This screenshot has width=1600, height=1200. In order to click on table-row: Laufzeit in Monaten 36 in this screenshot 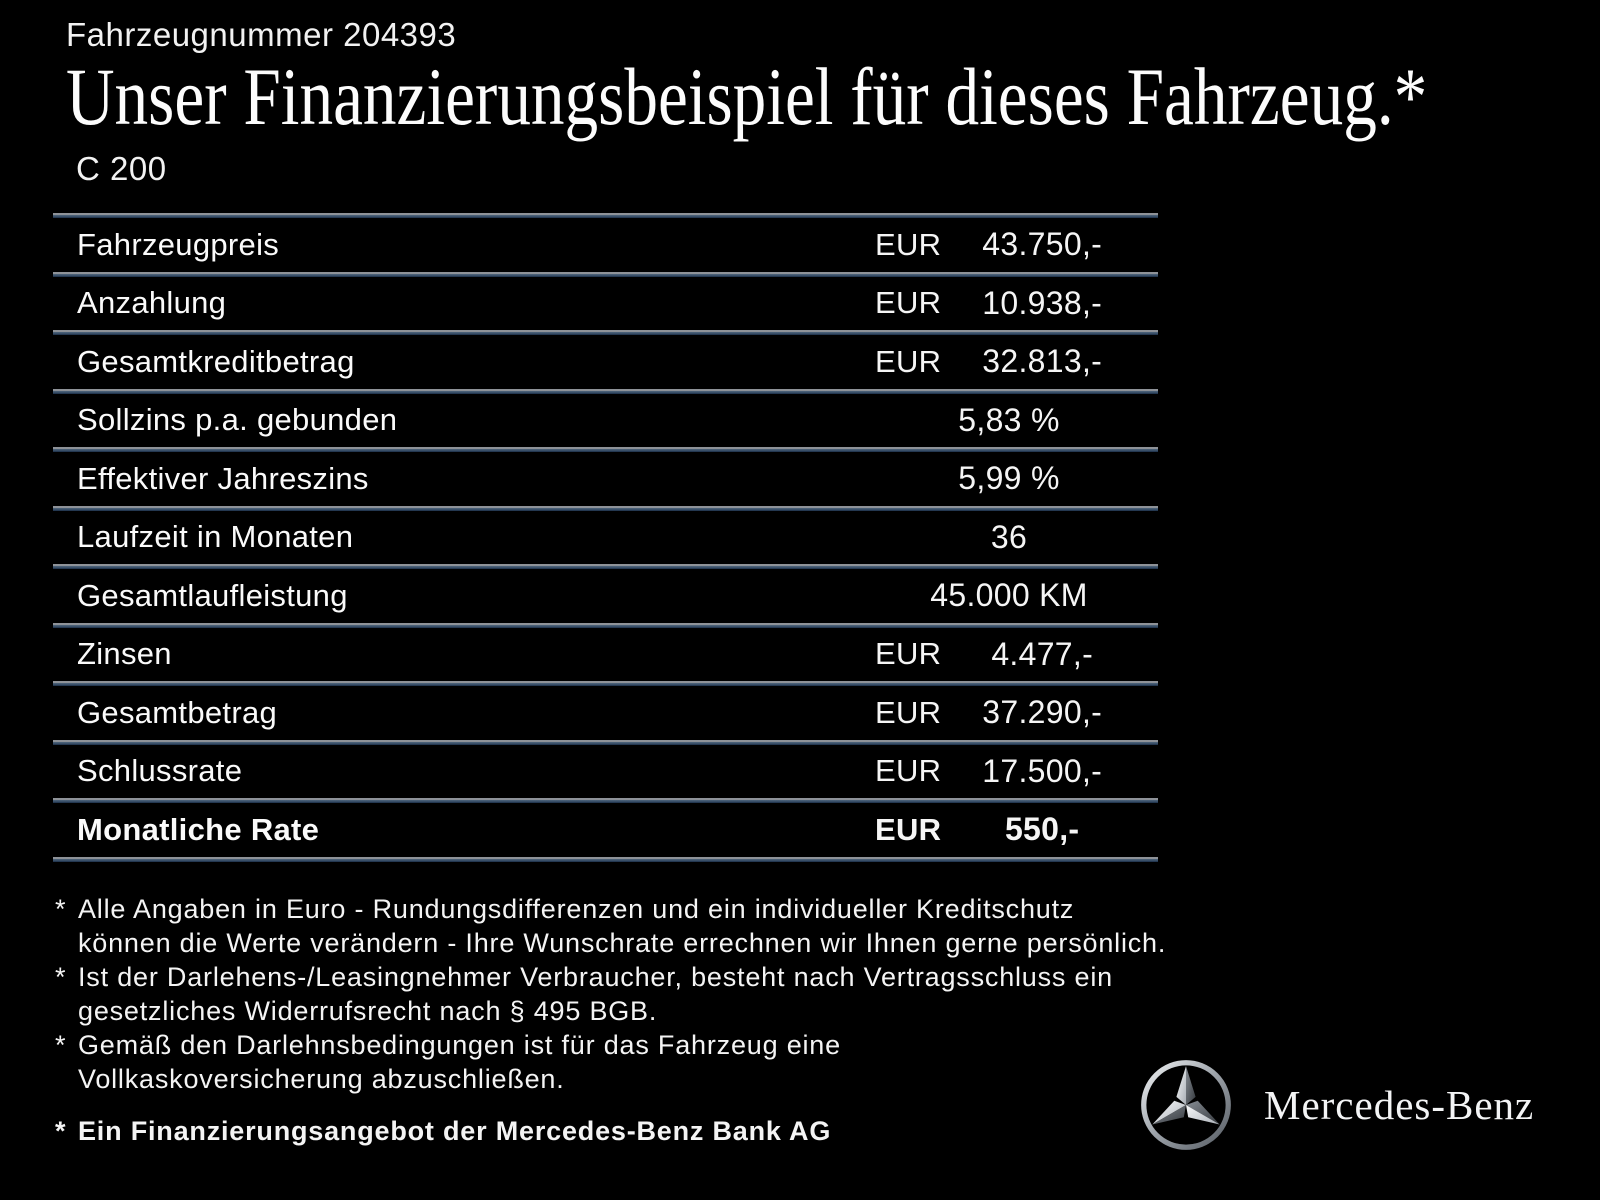, I will do `click(605, 538)`.